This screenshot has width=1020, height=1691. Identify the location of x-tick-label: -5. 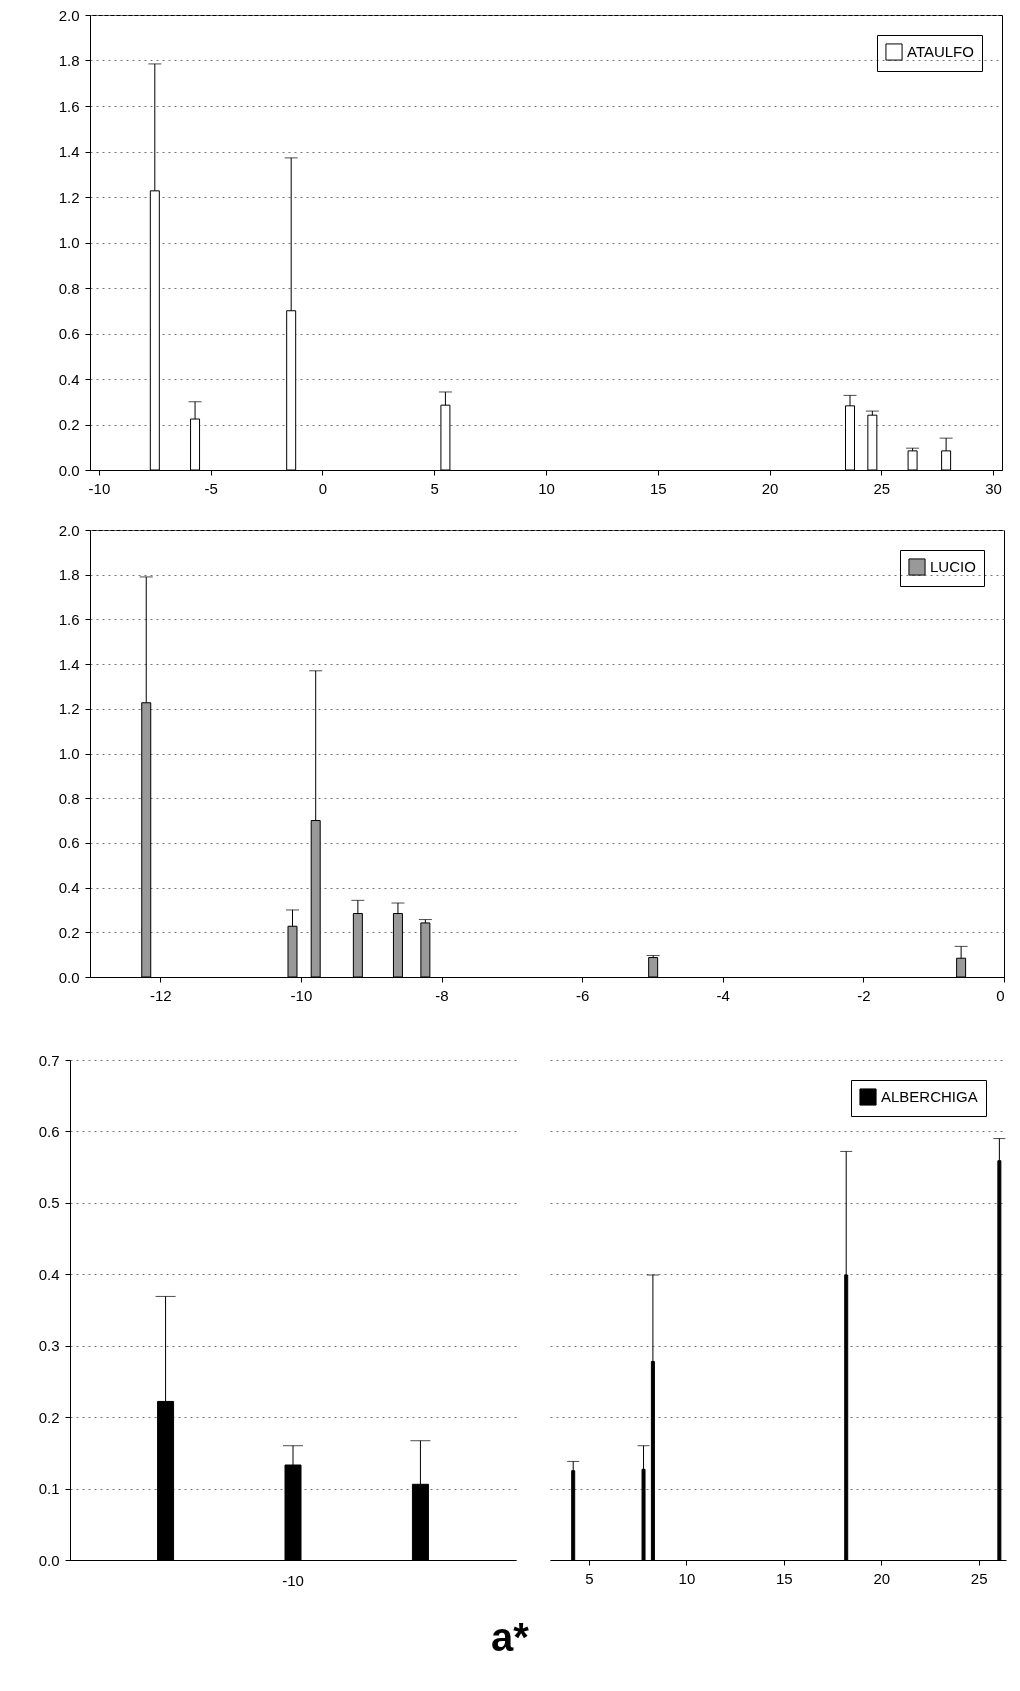
(211, 488).